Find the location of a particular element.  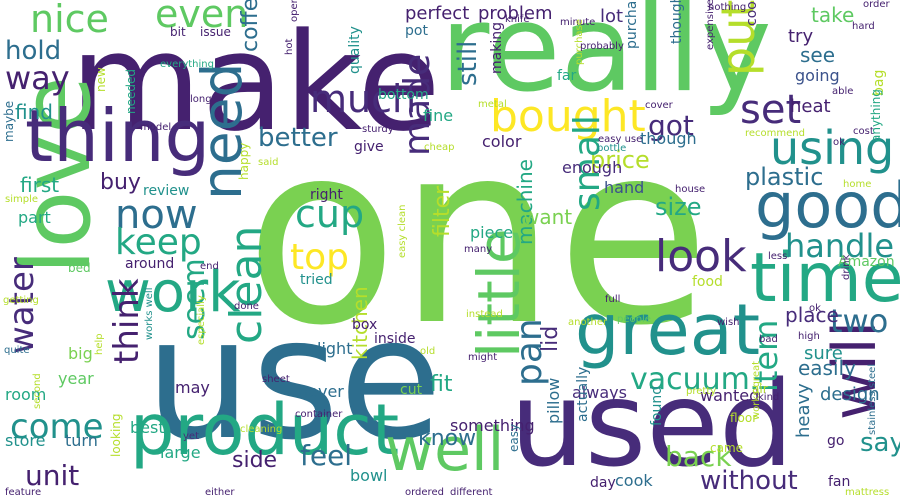

cloud-word: bad is located at coordinates (768, 339).